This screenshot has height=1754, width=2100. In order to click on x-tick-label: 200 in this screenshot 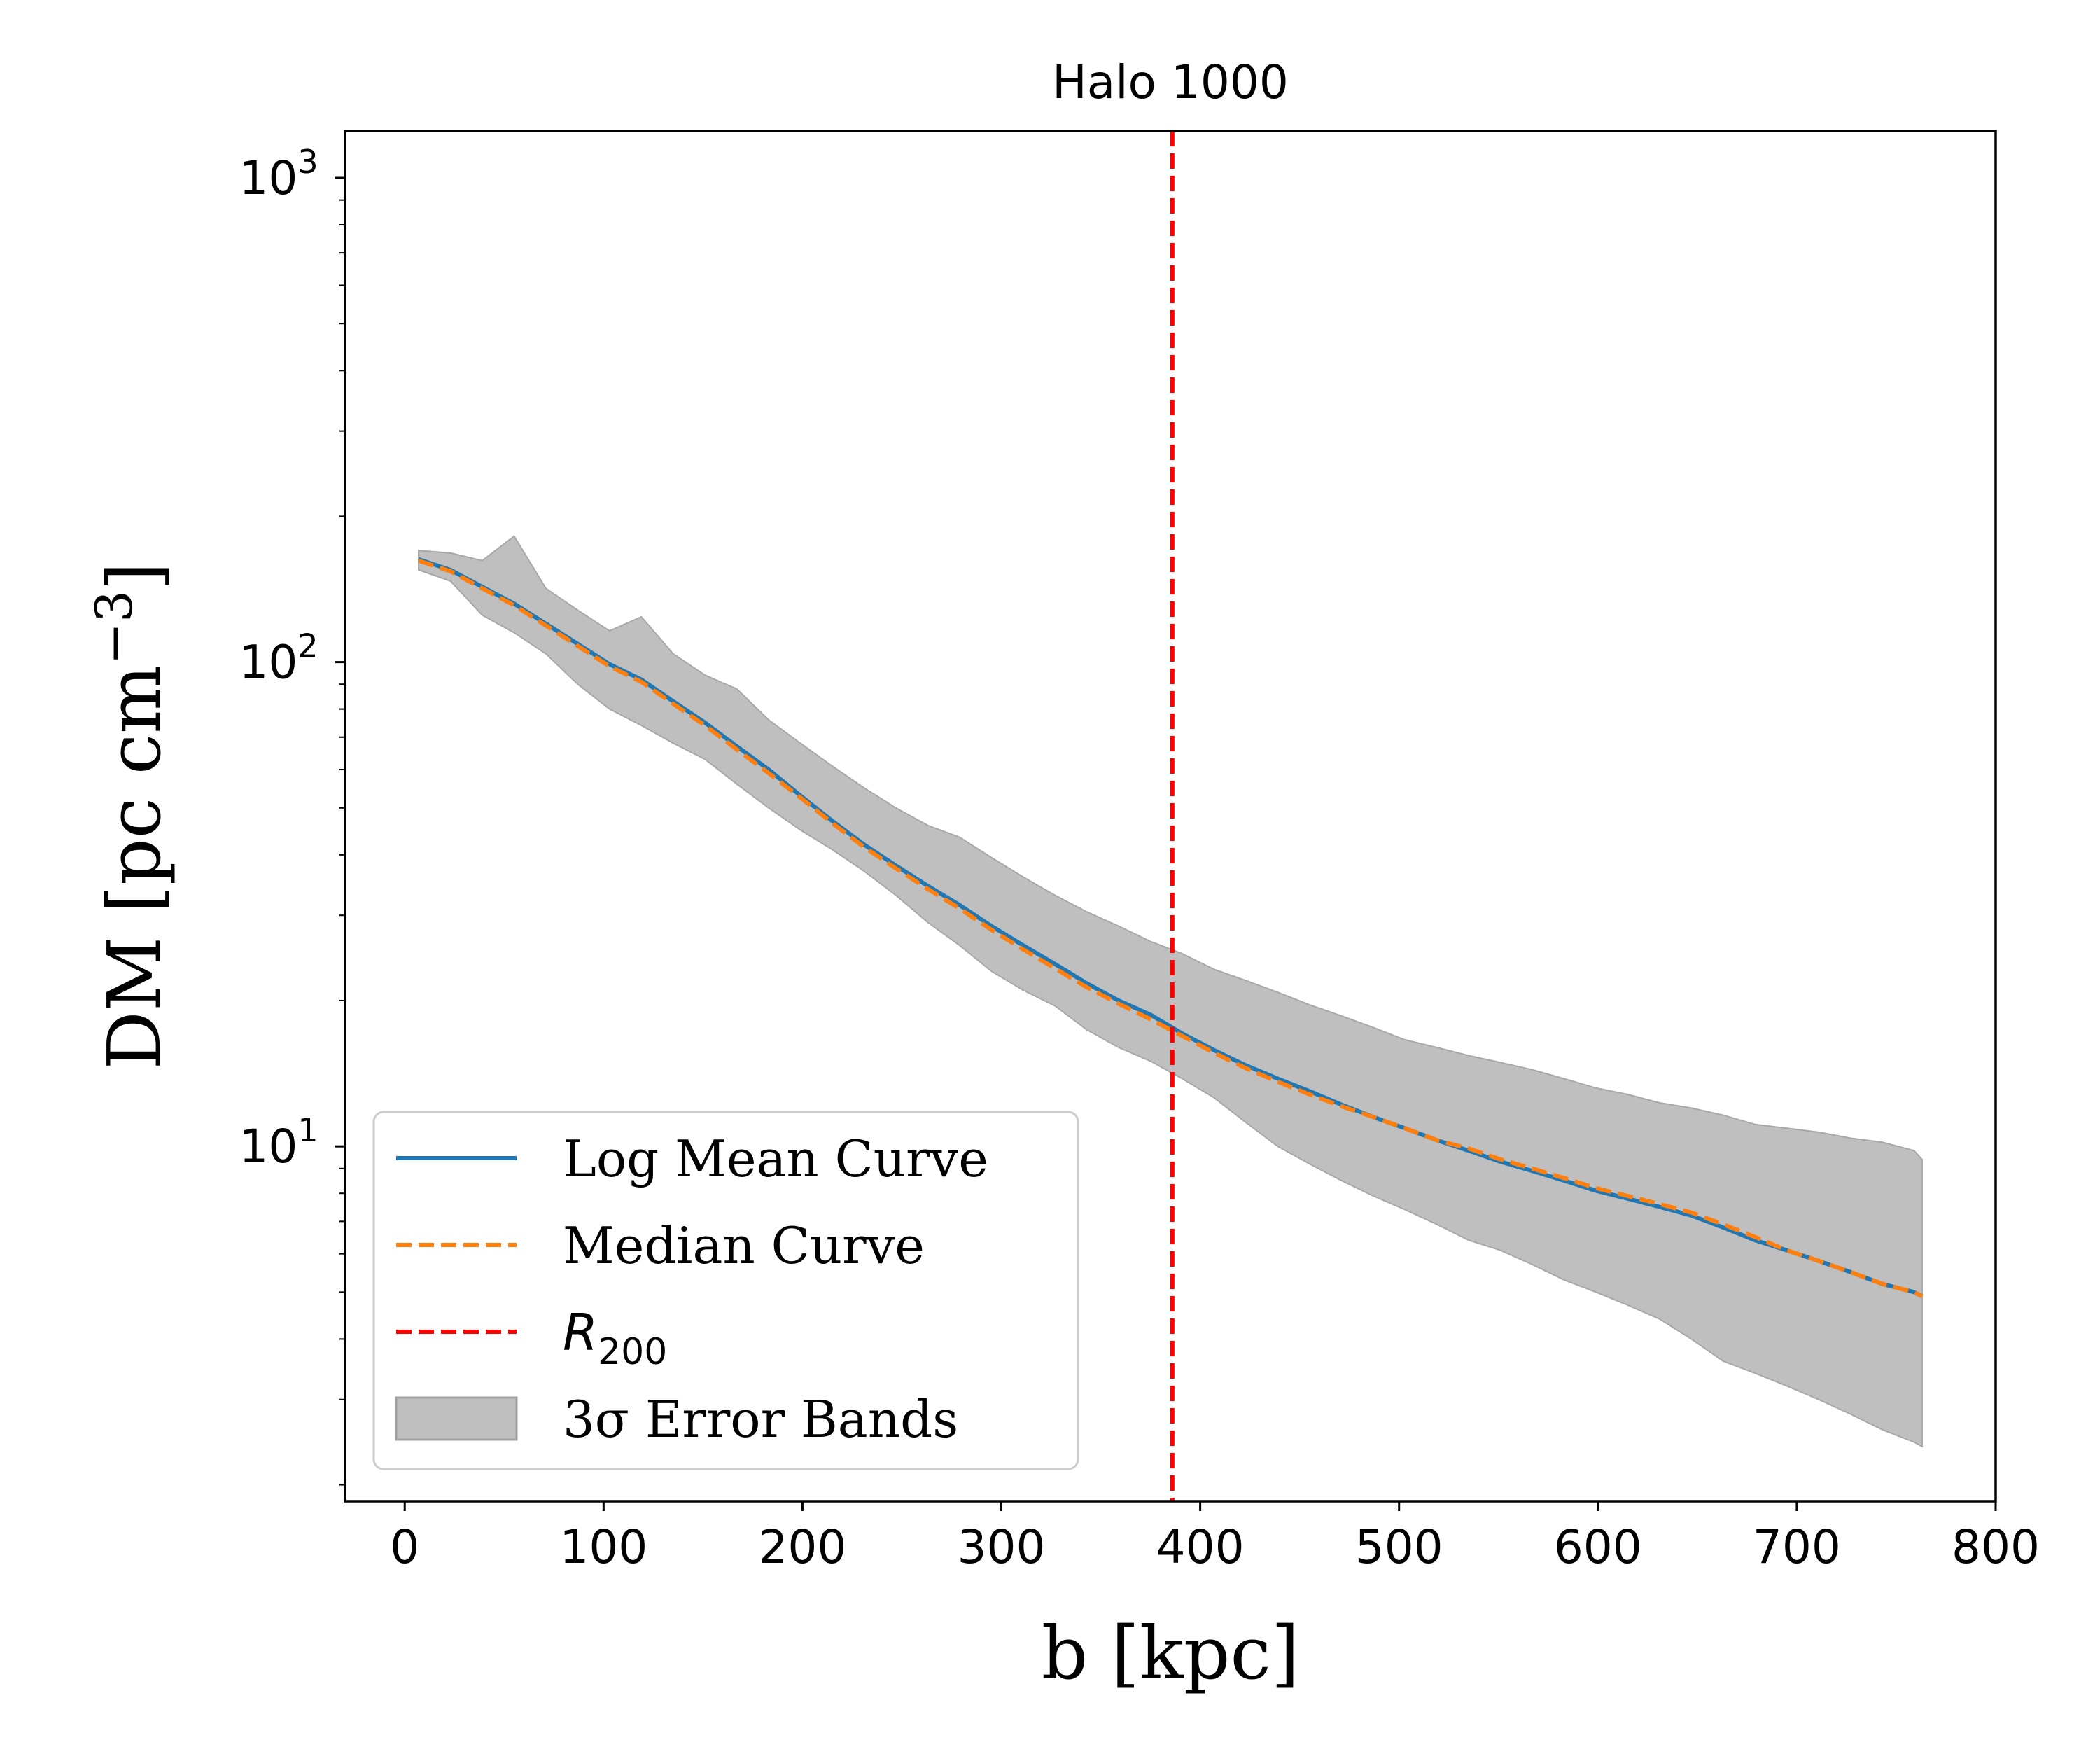, I will do `click(802, 1547)`.